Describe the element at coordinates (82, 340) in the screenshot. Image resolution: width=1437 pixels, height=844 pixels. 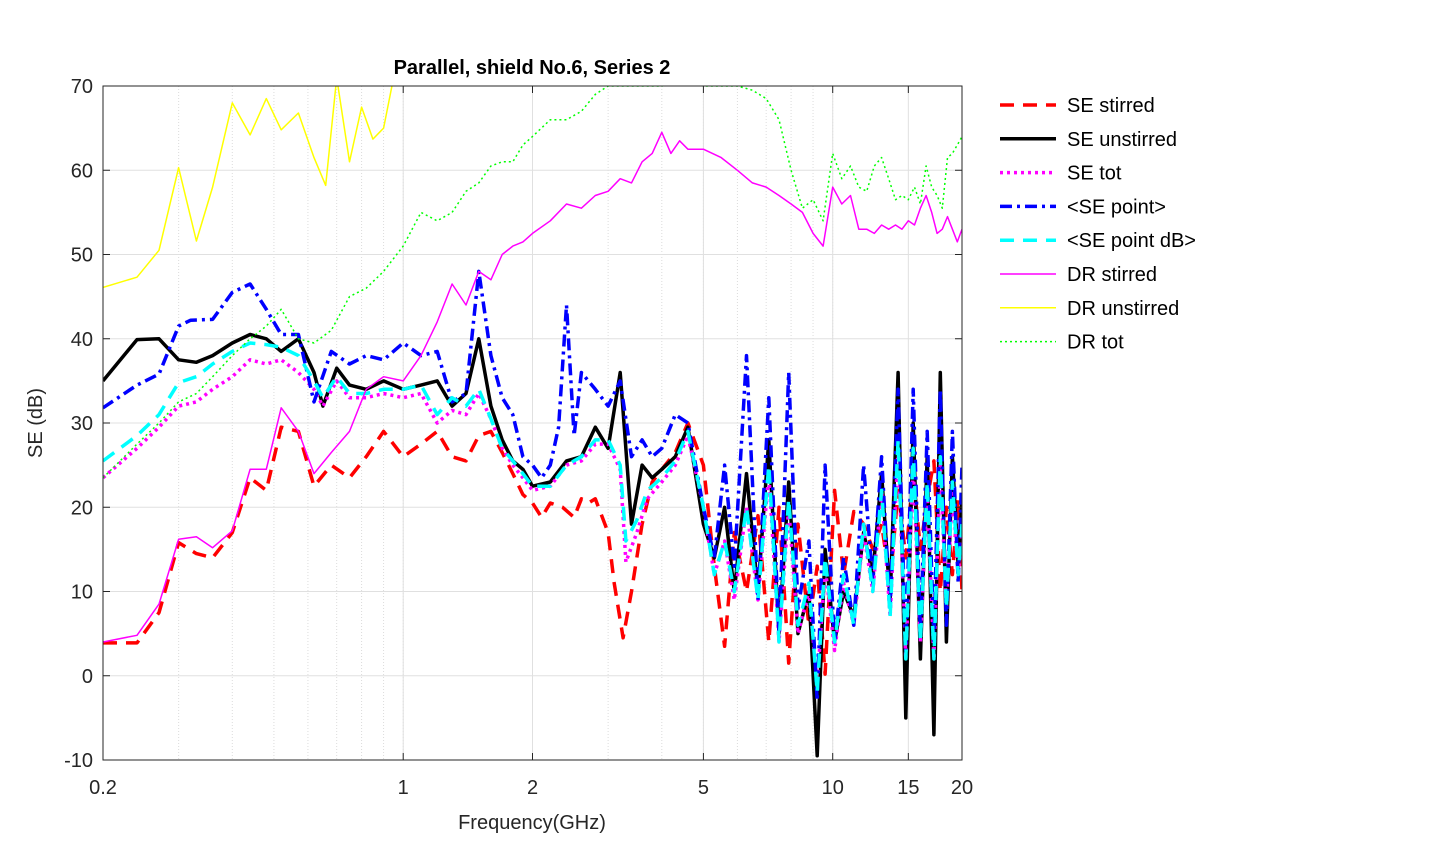
I see `y-tick-label: 40` at that location.